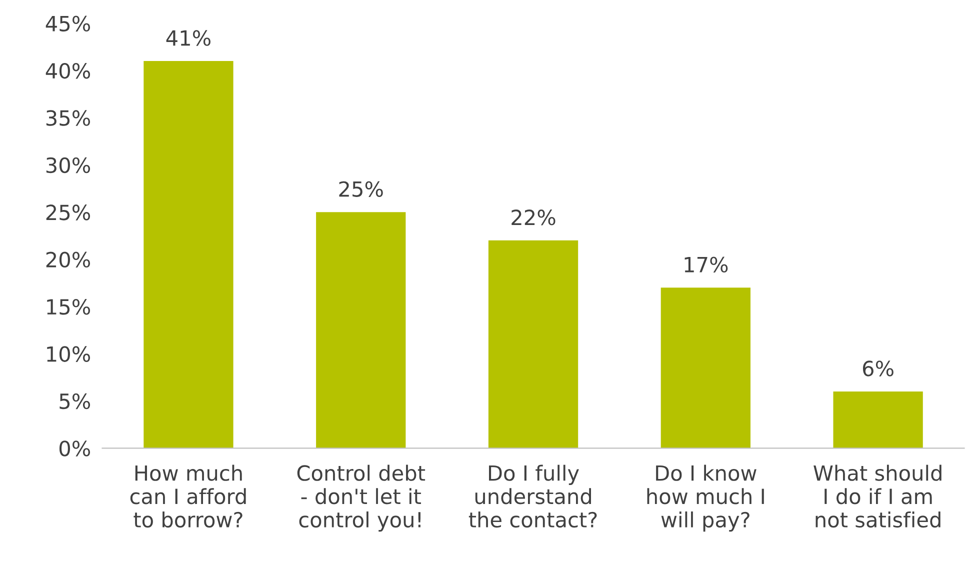  I want to click on data-label: 17%, so click(706, 264).